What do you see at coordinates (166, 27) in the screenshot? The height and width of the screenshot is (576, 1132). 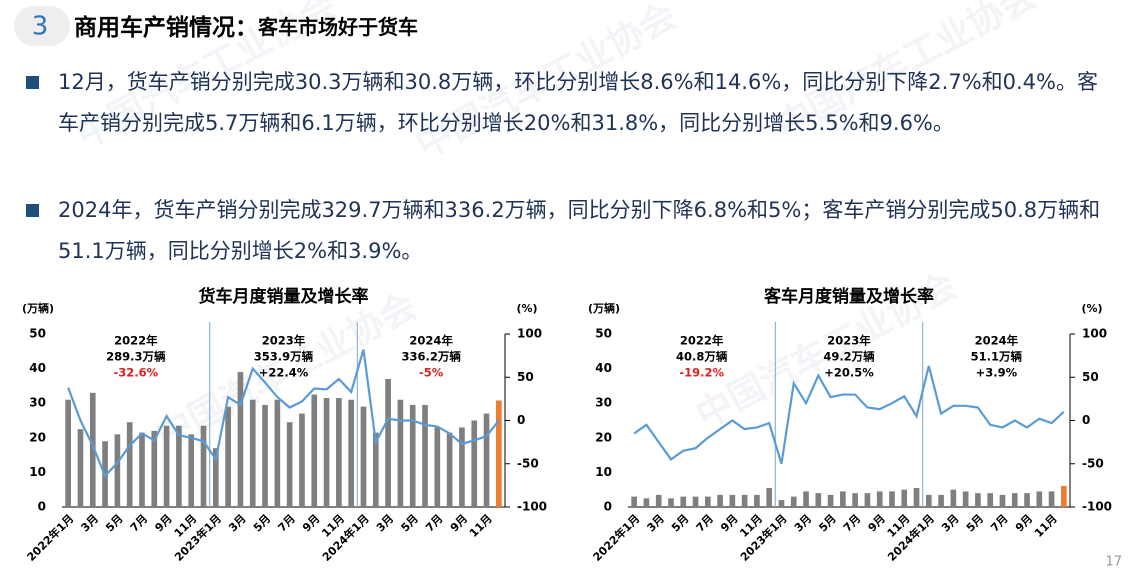 I see `title-main: 商用车产销情况：` at bounding box center [166, 27].